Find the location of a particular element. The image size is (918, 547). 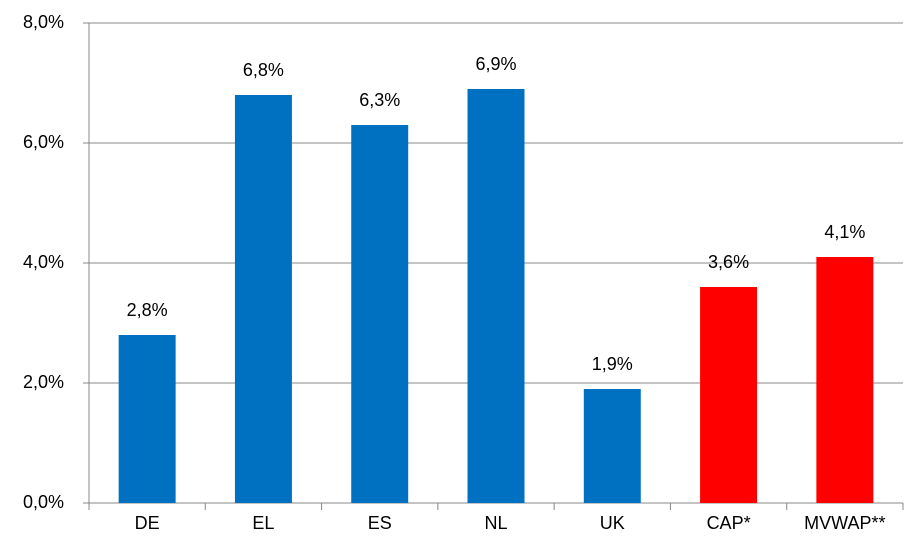

y-tick-label: 8,0% is located at coordinates (43, 22).